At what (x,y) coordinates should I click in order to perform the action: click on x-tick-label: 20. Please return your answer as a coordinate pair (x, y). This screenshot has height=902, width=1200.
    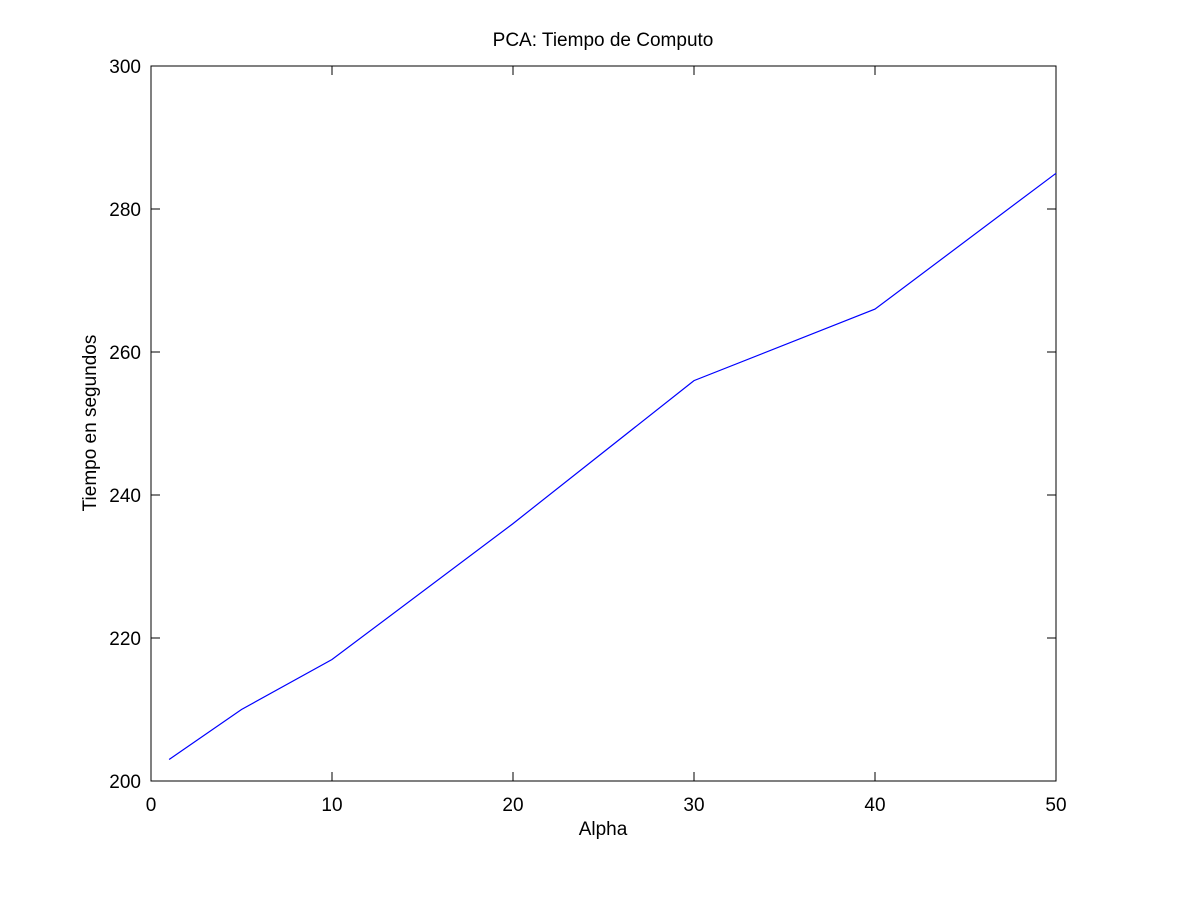
    Looking at the image, I should click on (512, 805).